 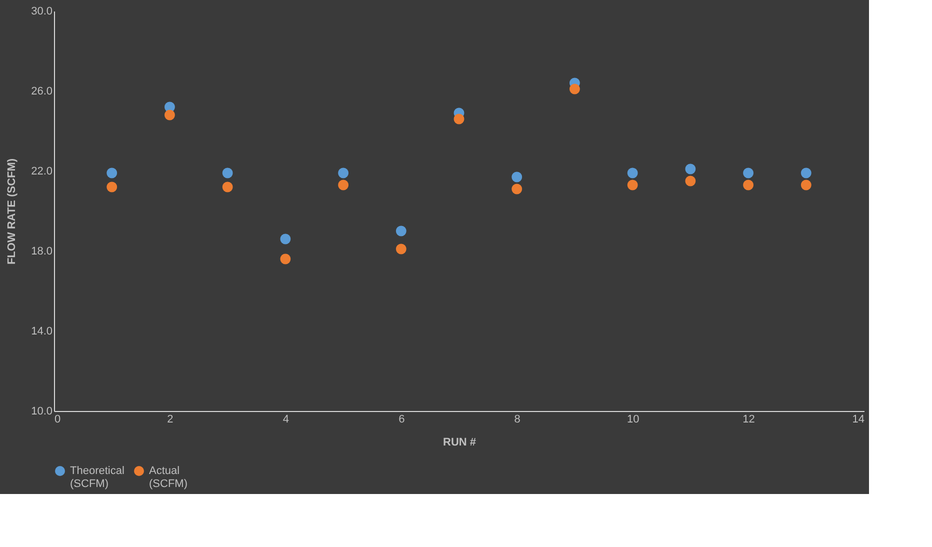 I want to click on y-tick-label: 18.0, so click(x=41, y=252).